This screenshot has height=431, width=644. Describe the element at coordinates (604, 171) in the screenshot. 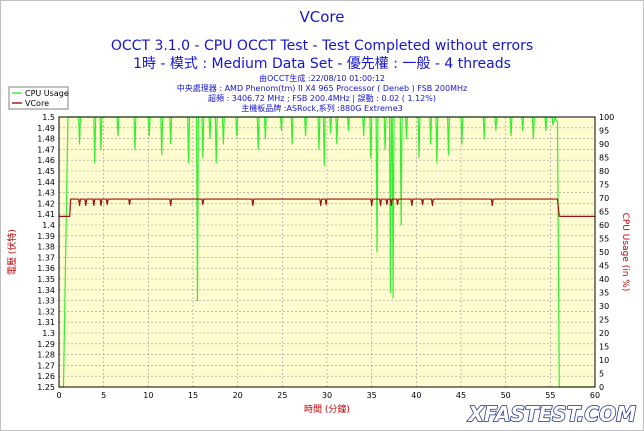

I see `y-right-tick-label: 80` at that location.